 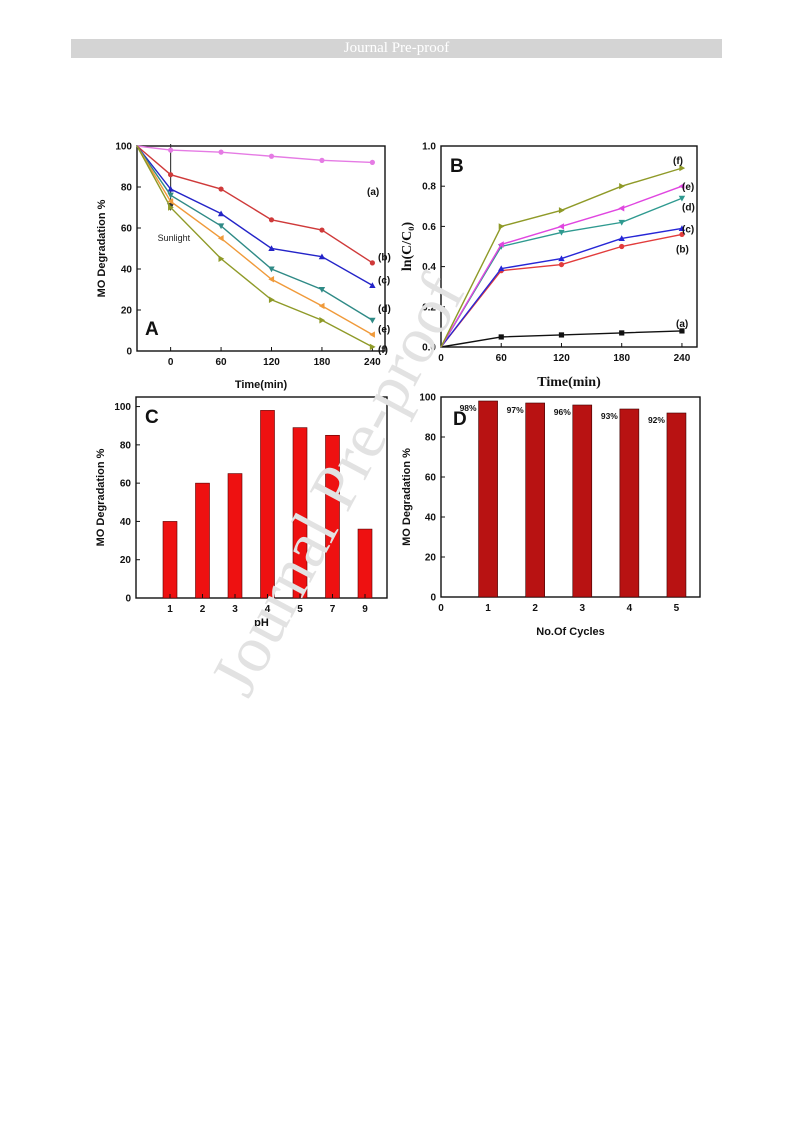 I want to click on panel-c-x-tick-label: 3, so click(x=235, y=609).